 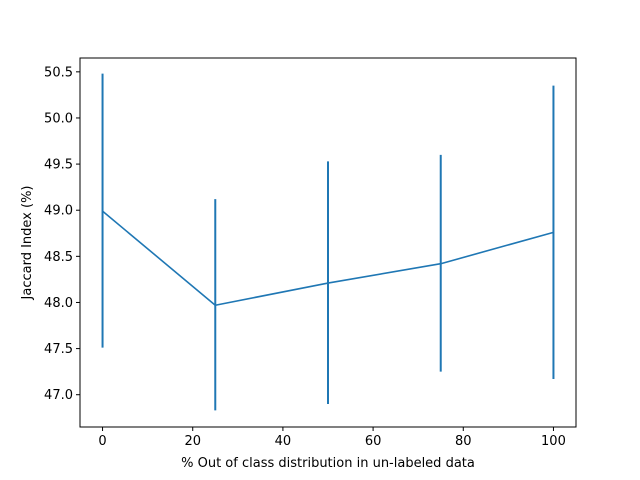 I want to click on y-axis-ticks: 47.0 47.5 48.0 48.5 49.0 49.5 50.0 50.5, so click(x=62, y=234).